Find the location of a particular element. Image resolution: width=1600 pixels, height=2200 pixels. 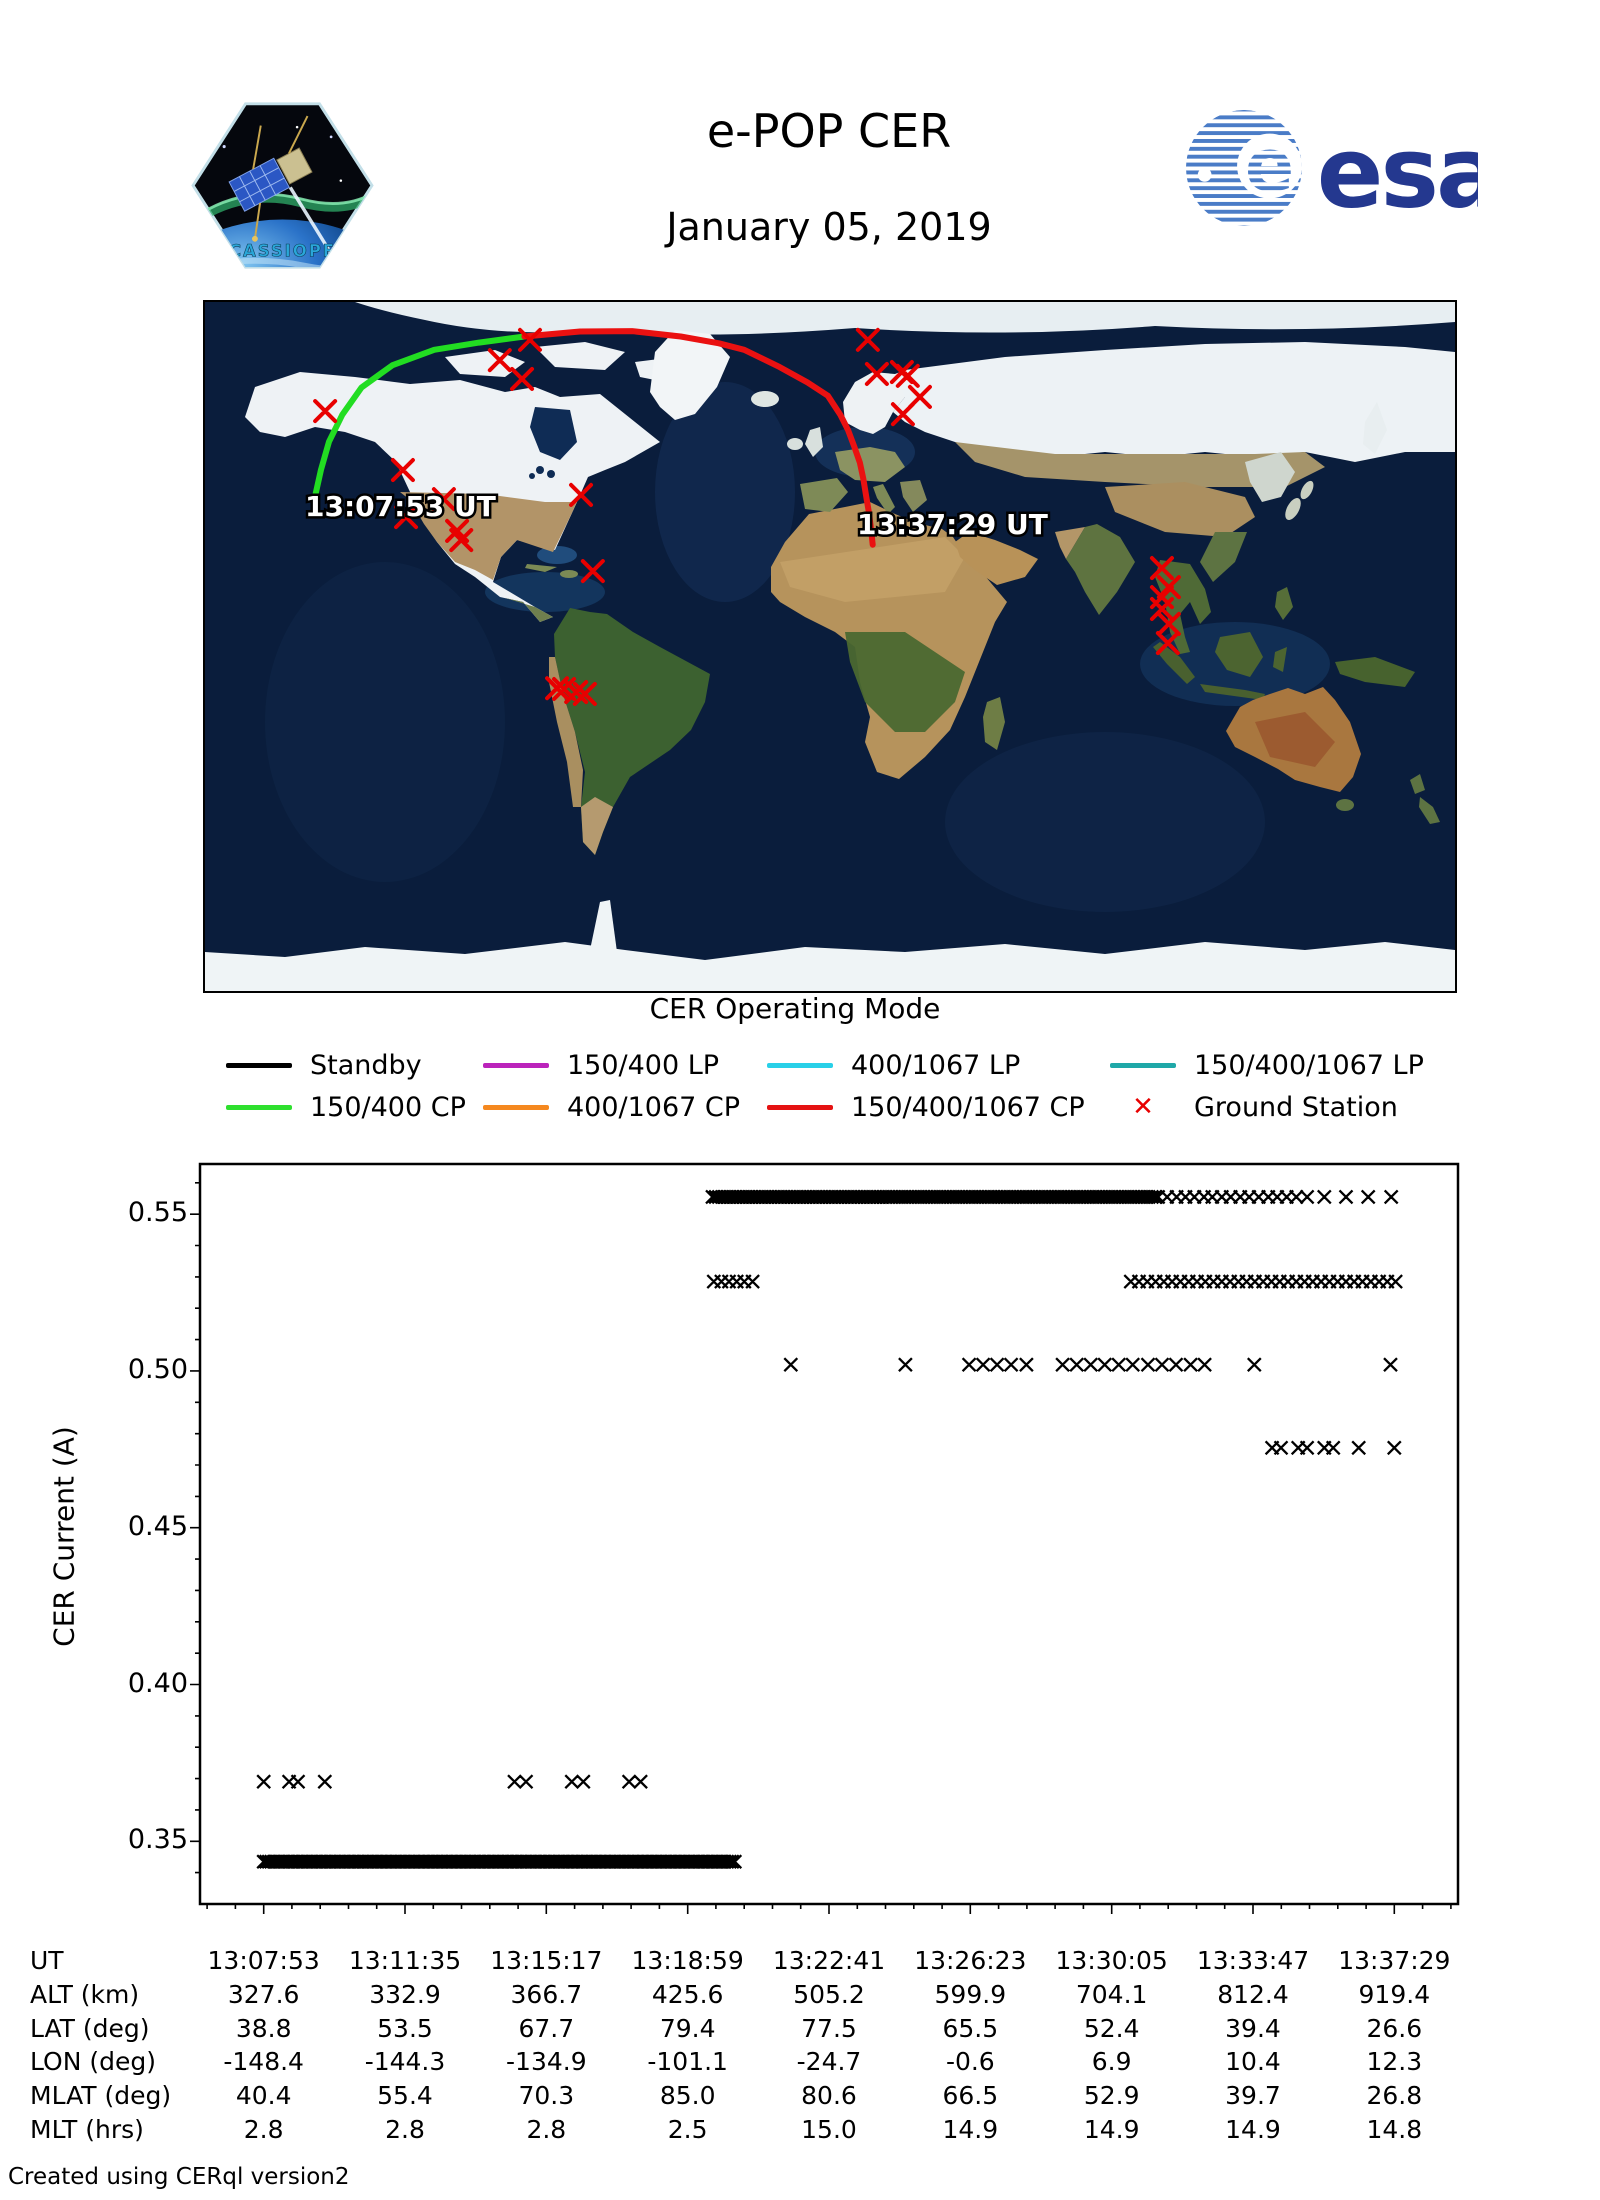

table-cell: 67.7 is located at coordinates (546, 2028).